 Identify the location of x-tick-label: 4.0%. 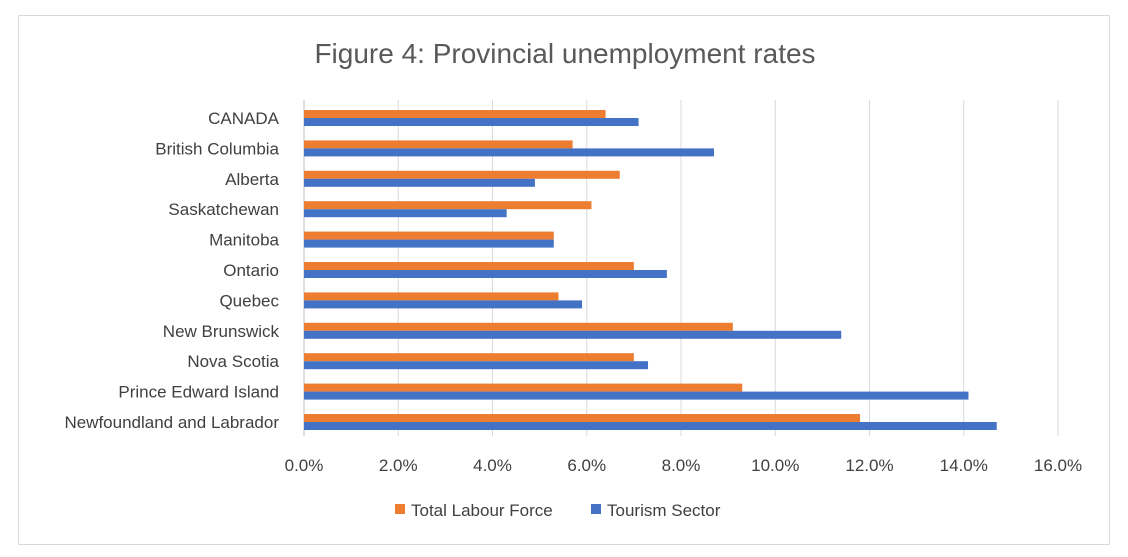
(492, 465).